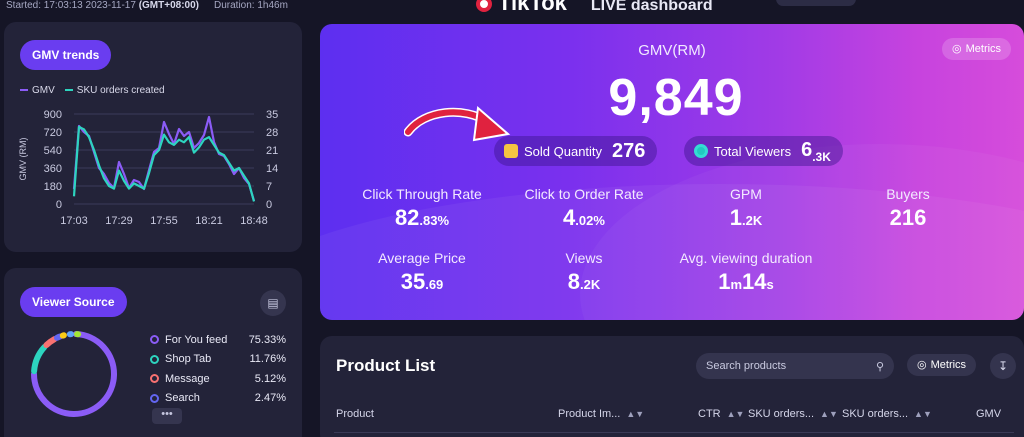 The height and width of the screenshot is (437, 1024). What do you see at coordinates (908, 208) in the screenshot?
I see `stat-buyers: Buyers 216` at bounding box center [908, 208].